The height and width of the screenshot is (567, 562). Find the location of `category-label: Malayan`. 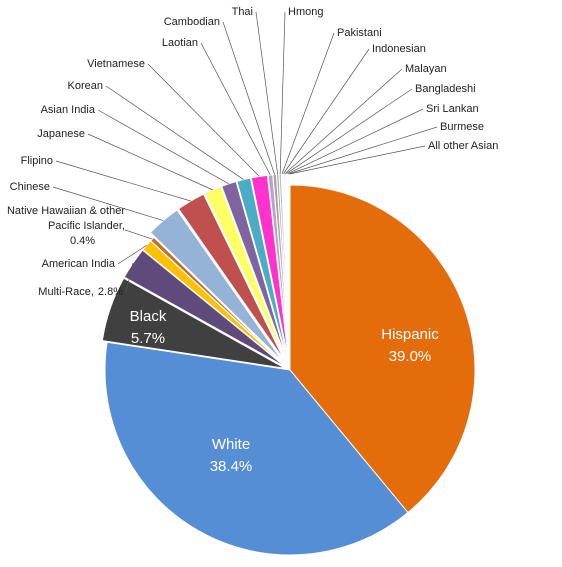

category-label: Malayan is located at coordinates (426, 69).